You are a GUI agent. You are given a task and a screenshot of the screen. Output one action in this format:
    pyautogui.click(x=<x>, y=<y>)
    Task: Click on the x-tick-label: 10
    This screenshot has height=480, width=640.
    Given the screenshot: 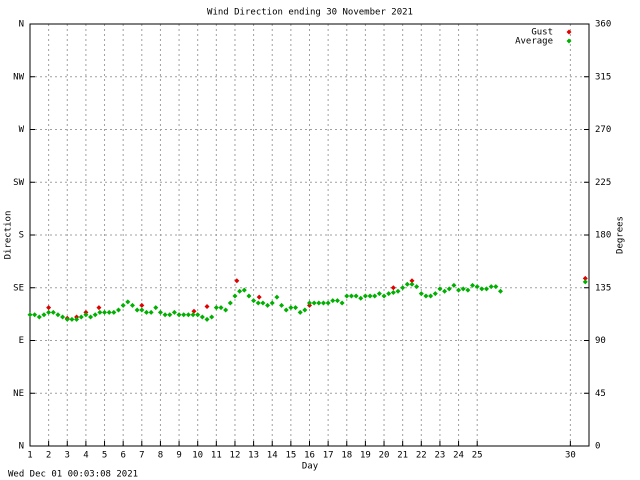 What is the action you would take?
    pyautogui.click(x=197, y=456)
    